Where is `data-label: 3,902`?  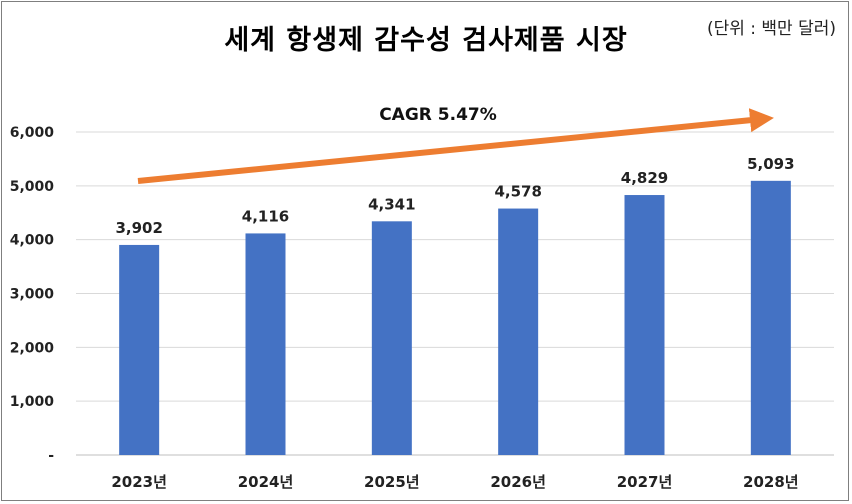
data-label: 3,902 is located at coordinates (138, 228).